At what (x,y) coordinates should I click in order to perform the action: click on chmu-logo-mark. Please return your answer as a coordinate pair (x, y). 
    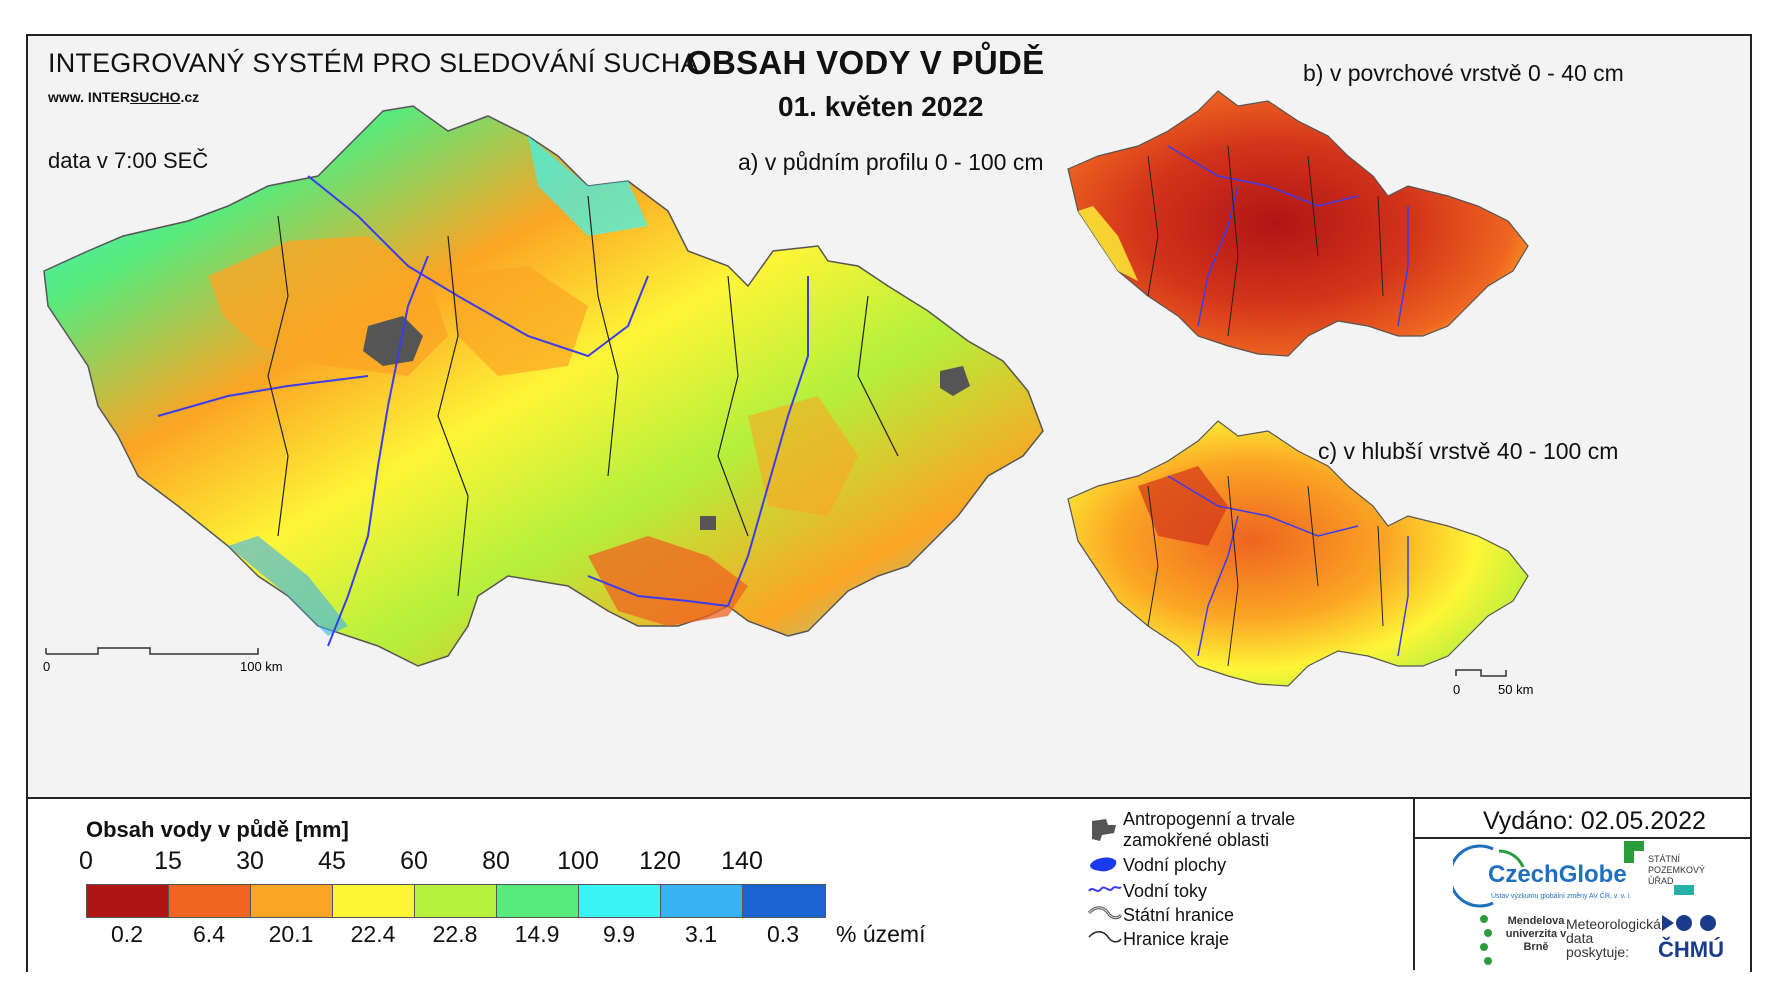
    Looking at the image, I should click on (1689, 923).